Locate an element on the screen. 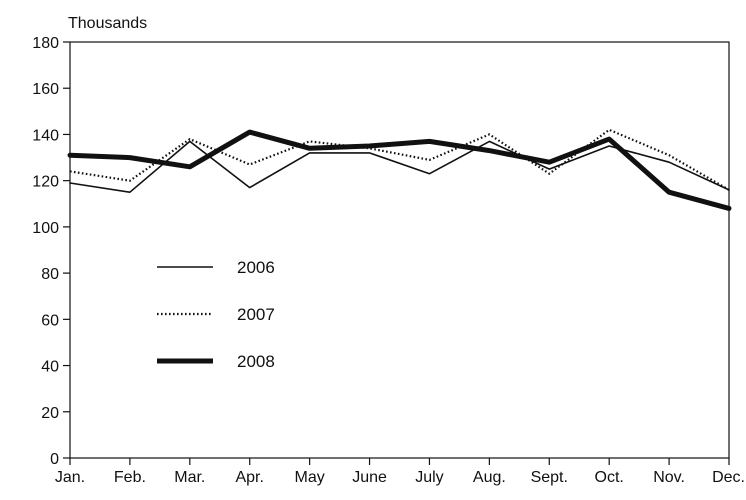 This screenshot has width=746, height=500. series-line-2007 is located at coordinates (399, 159).